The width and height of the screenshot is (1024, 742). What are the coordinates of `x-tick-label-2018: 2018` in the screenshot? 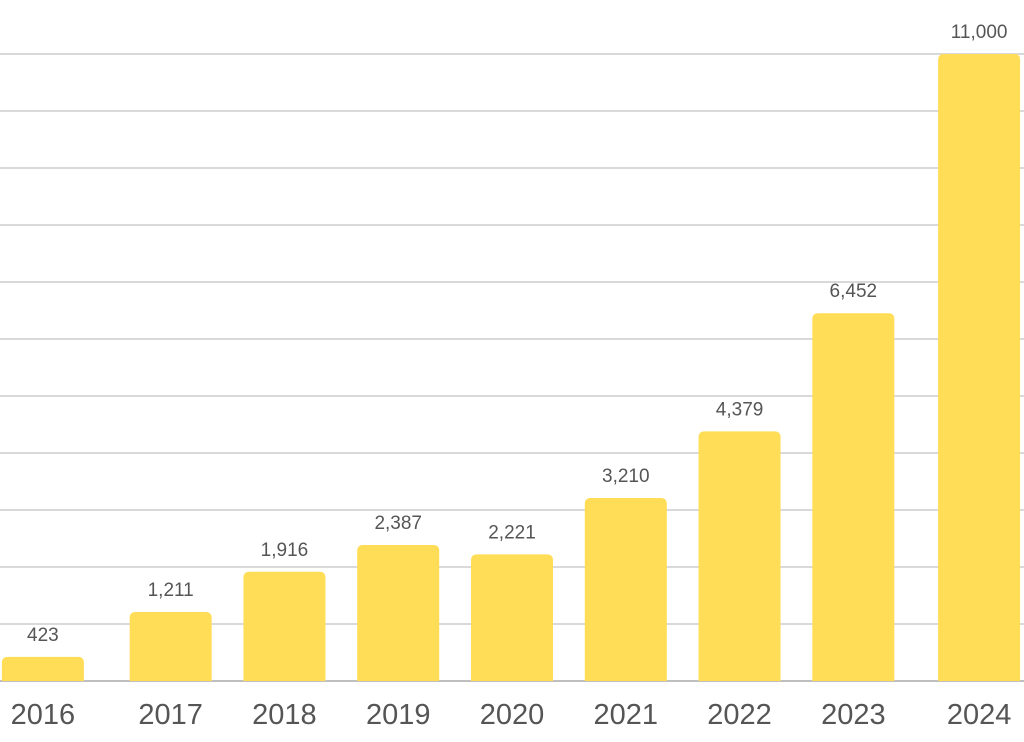 It's located at (284, 715).